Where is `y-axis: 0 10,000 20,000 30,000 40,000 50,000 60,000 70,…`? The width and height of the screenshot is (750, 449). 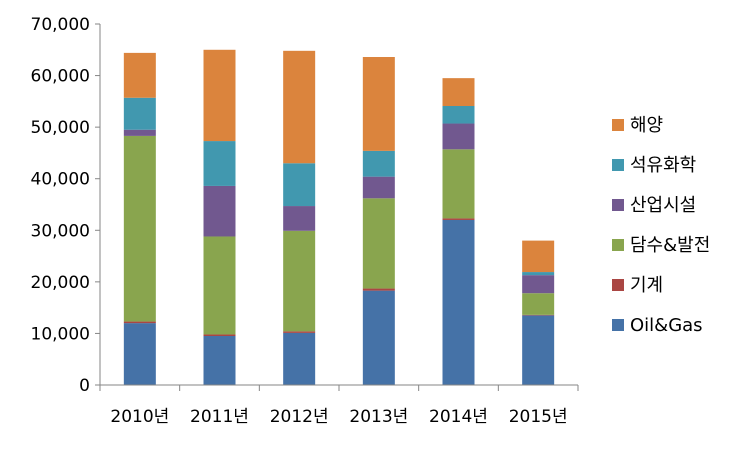 y-axis: 0 10,000 20,000 30,000 40,000 50,000 60,000 70,… is located at coordinates (66, 205).